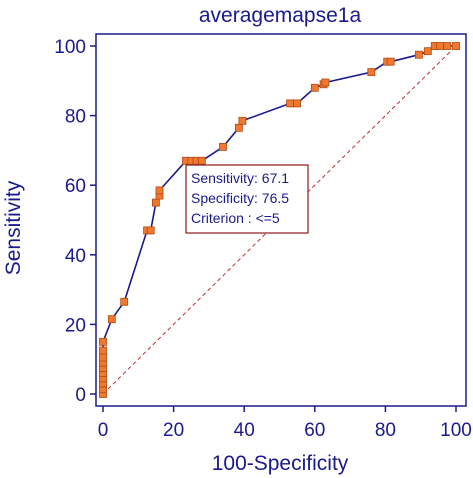  I want to click on y-tick-label: 100, so click(70, 47).